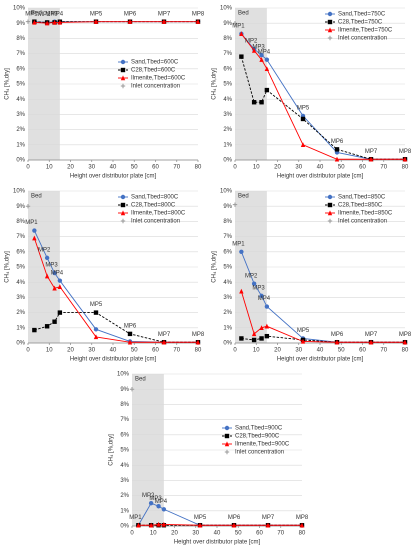 This screenshot has height=550, width=413. What do you see at coordinates (354, 23) in the screenshot?
I see `legend-entry: C28,Tbed=750C` at bounding box center [354, 23].